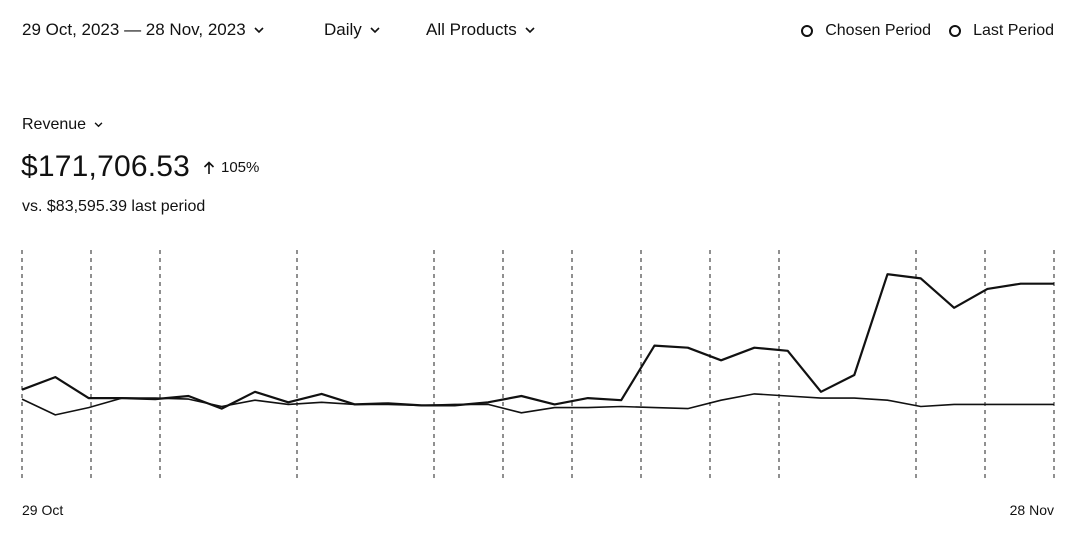  I want to click on granularity-dropdown: Daily, so click(352, 30).